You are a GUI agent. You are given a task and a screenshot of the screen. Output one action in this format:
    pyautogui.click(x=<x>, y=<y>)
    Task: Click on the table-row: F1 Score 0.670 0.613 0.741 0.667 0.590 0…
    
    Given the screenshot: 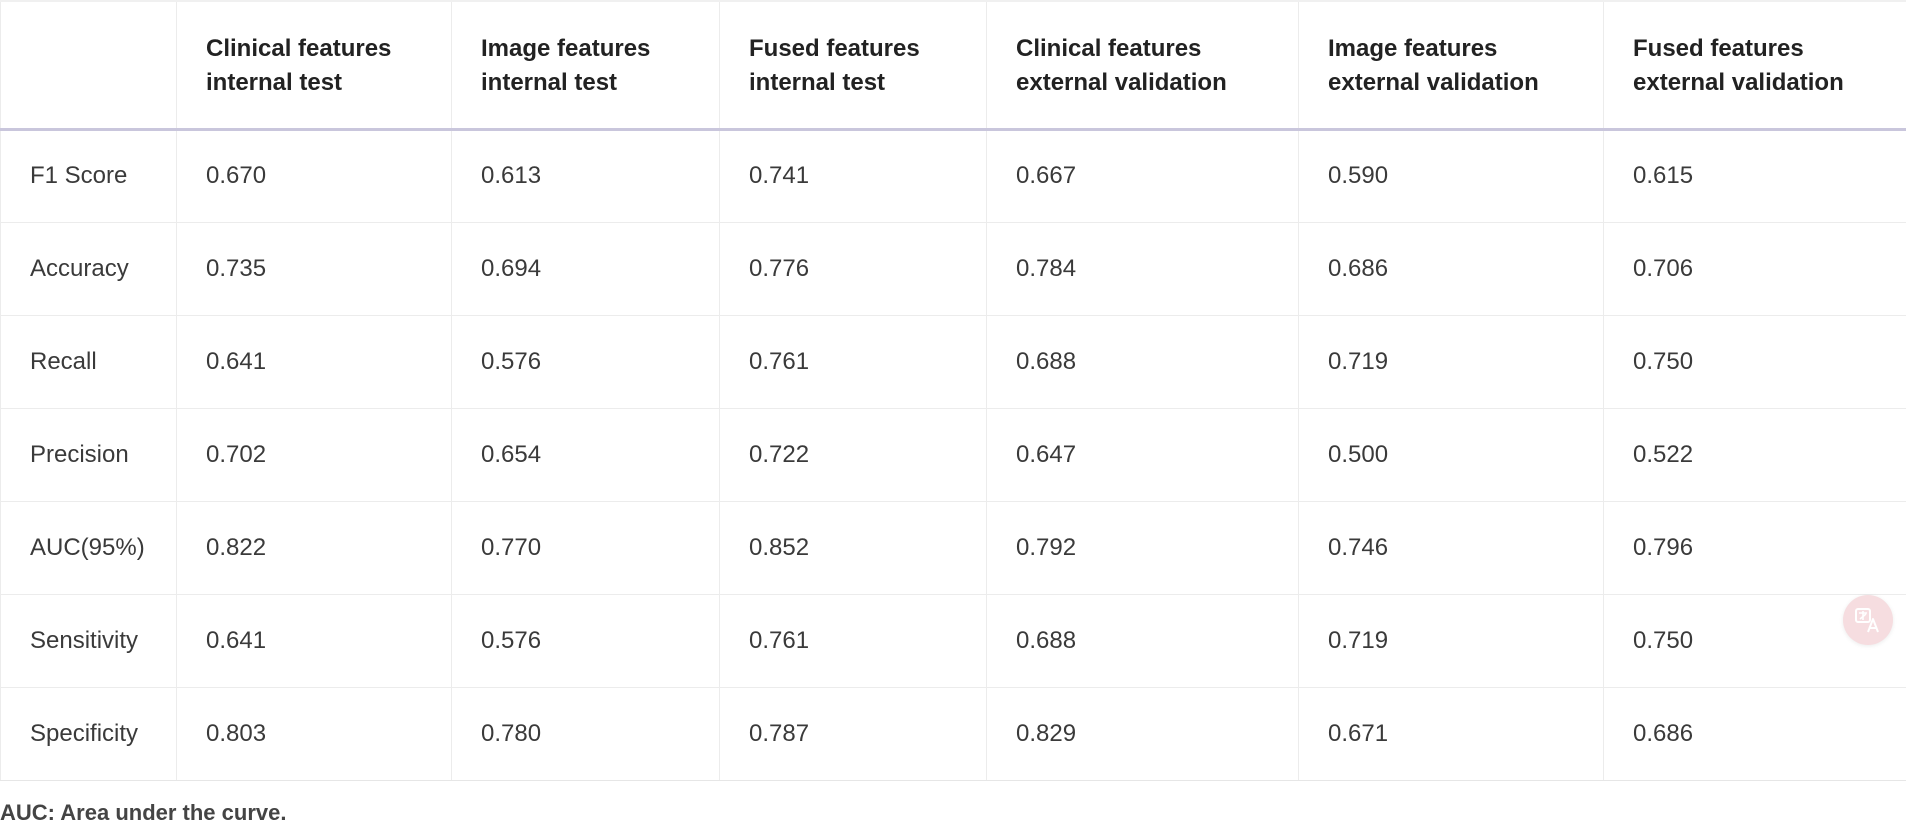 What is the action you would take?
    pyautogui.click(x=953, y=176)
    